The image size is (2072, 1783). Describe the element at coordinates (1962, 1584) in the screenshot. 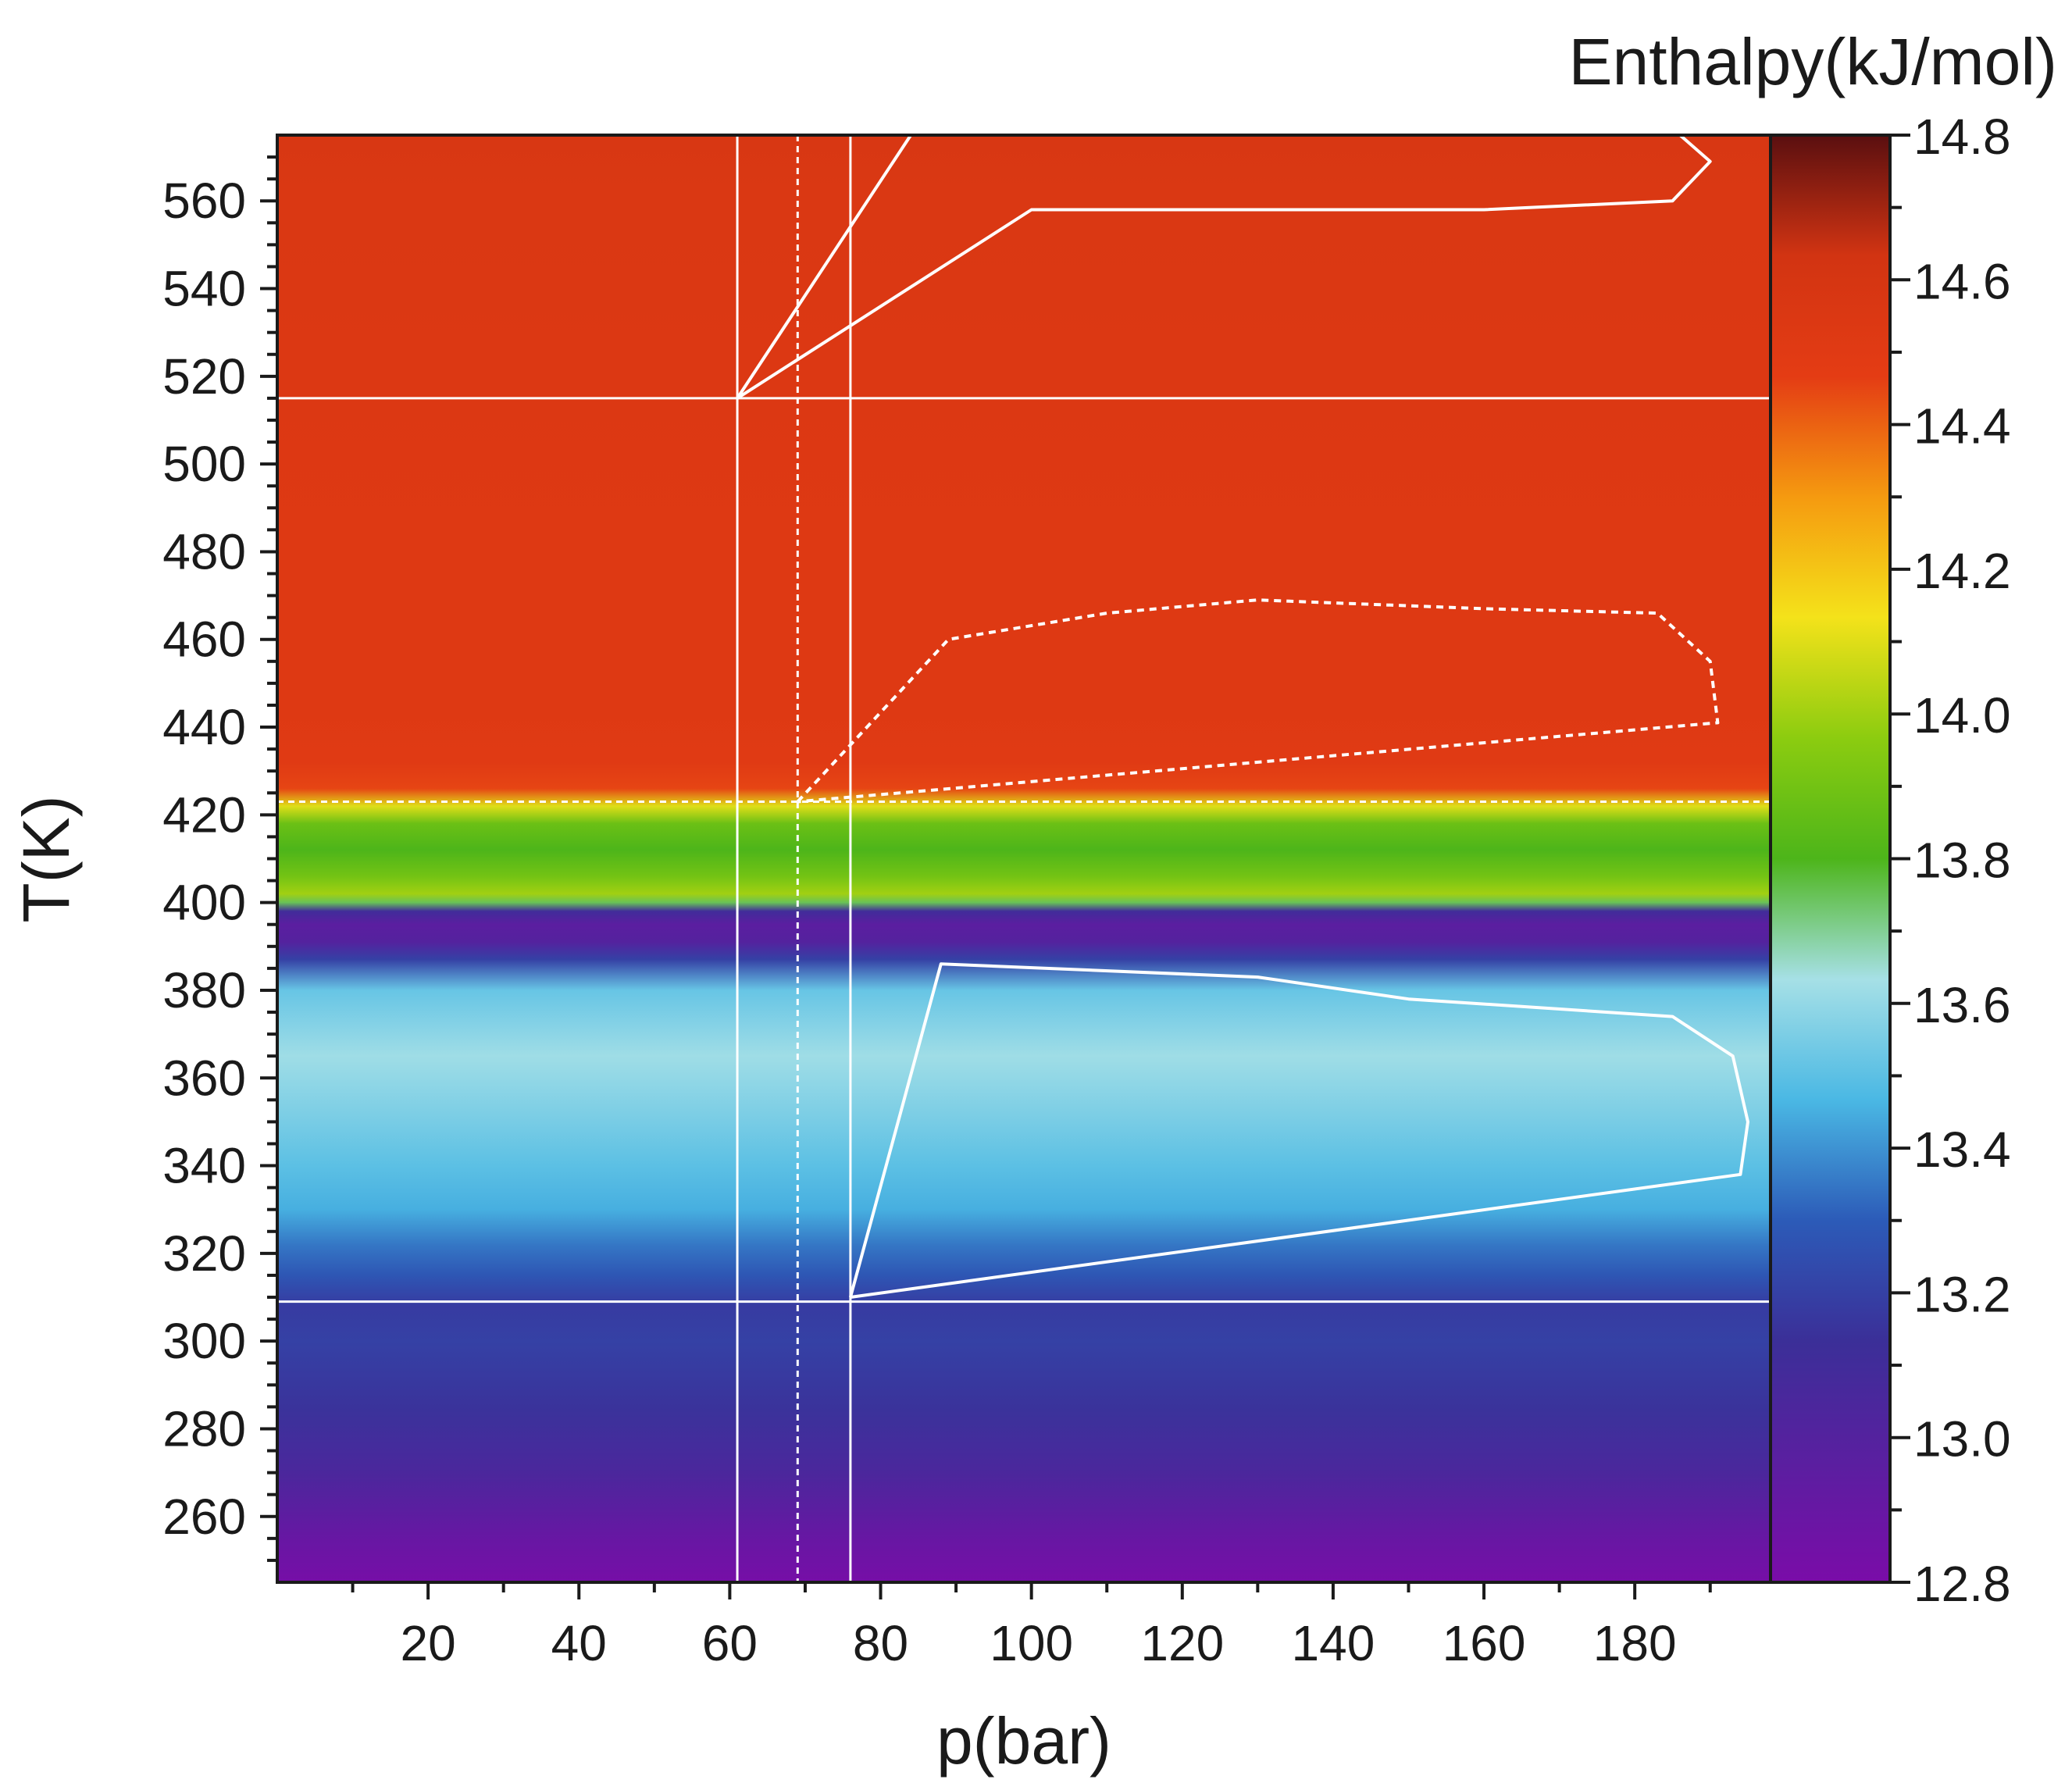

I see `colorbar-tick-label: 12.8` at that location.